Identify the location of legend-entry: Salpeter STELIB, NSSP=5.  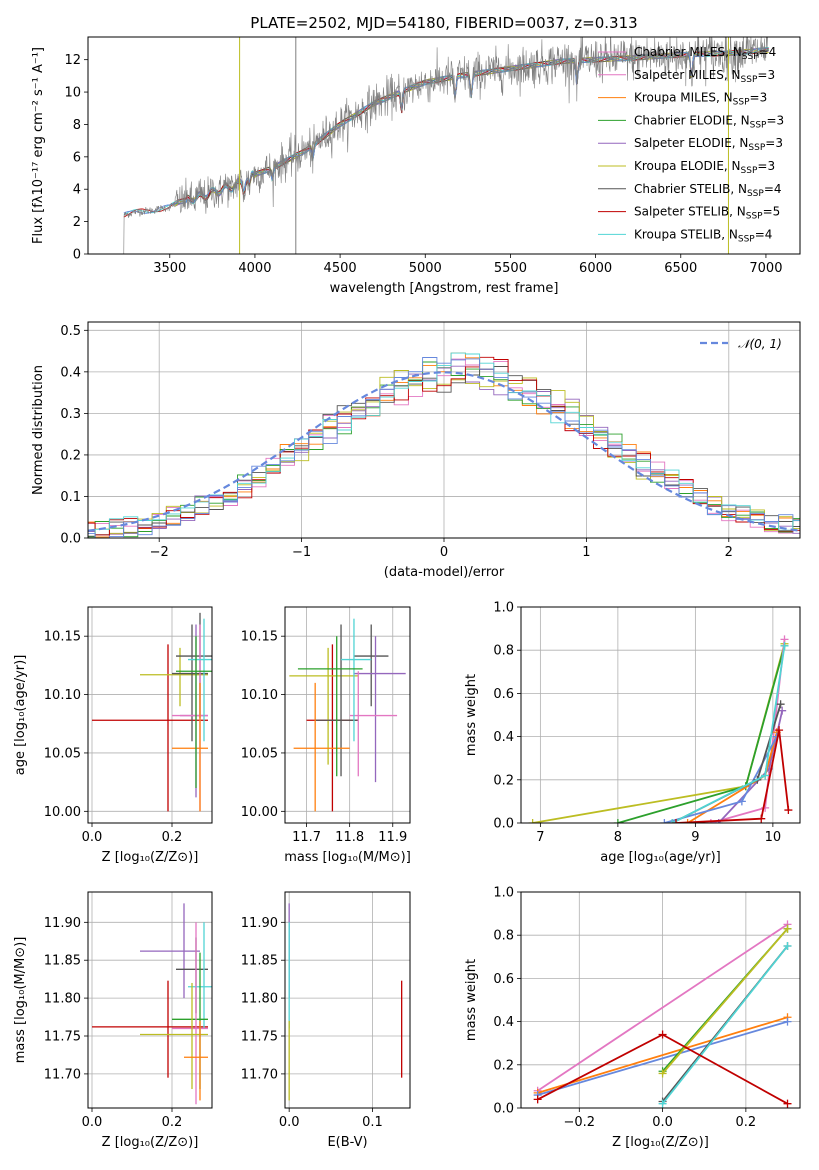
(707, 213).